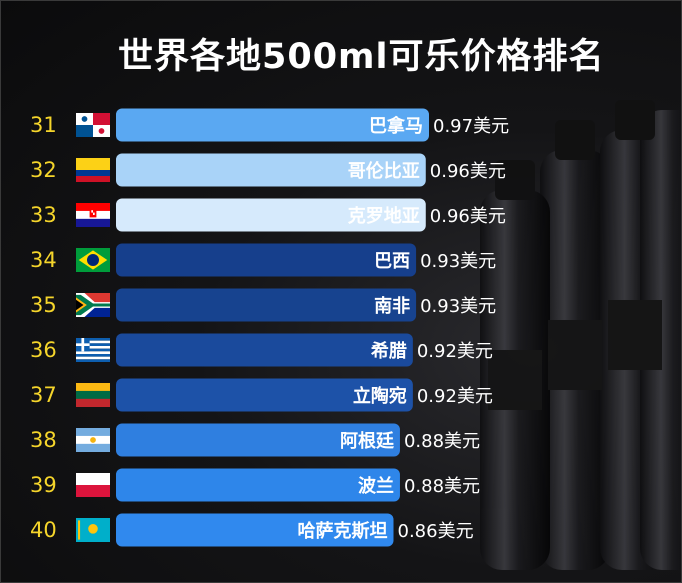 This screenshot has height=583, width=682. I want to click on flag-colombia-icon, so click(93, 170).